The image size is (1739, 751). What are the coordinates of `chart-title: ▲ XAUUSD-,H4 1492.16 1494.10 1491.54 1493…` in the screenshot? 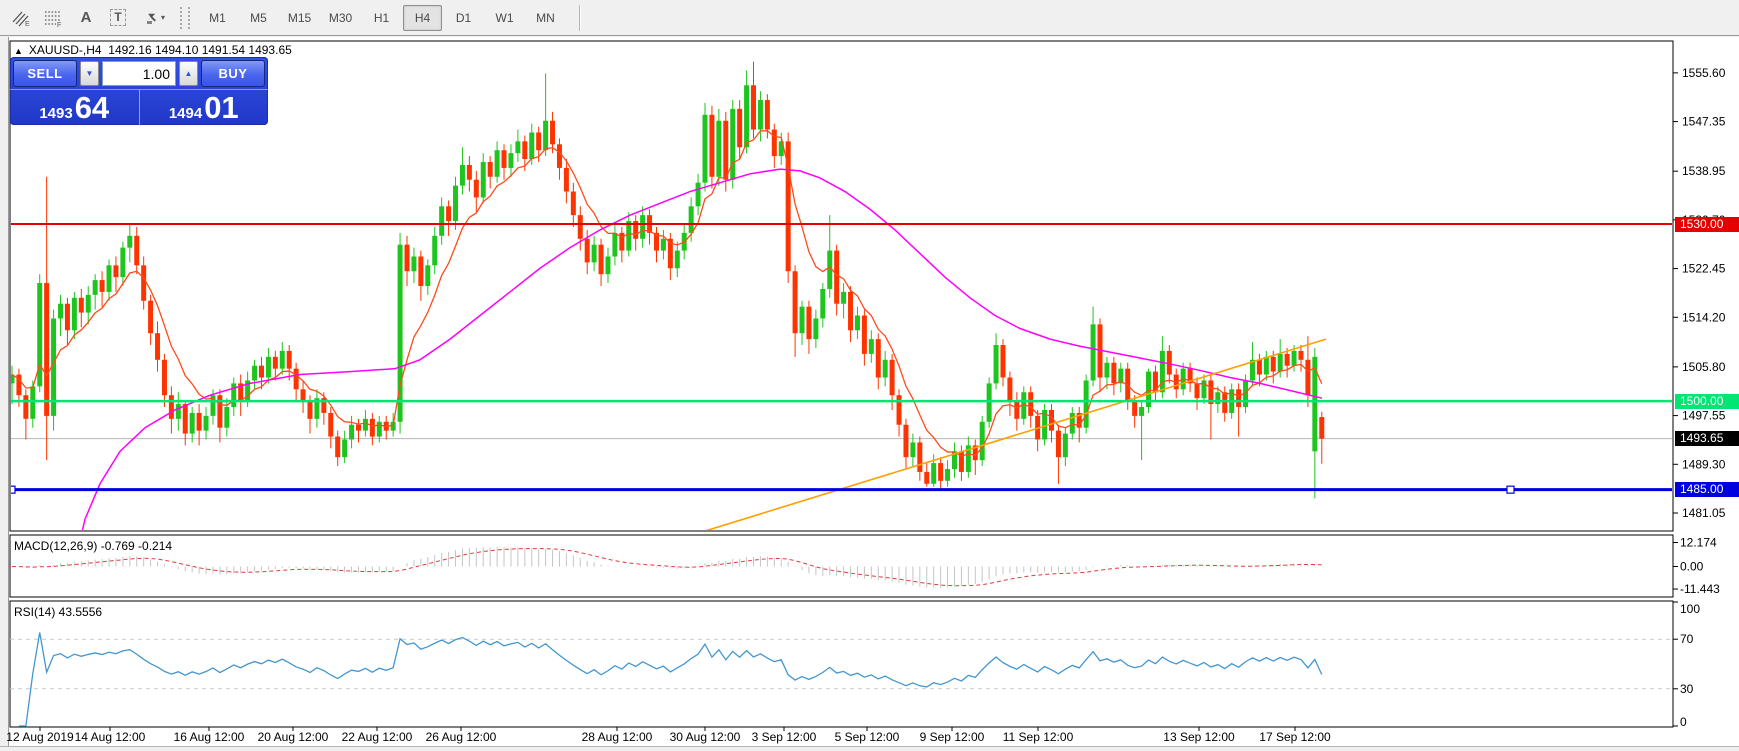 It's located at (153, 50).